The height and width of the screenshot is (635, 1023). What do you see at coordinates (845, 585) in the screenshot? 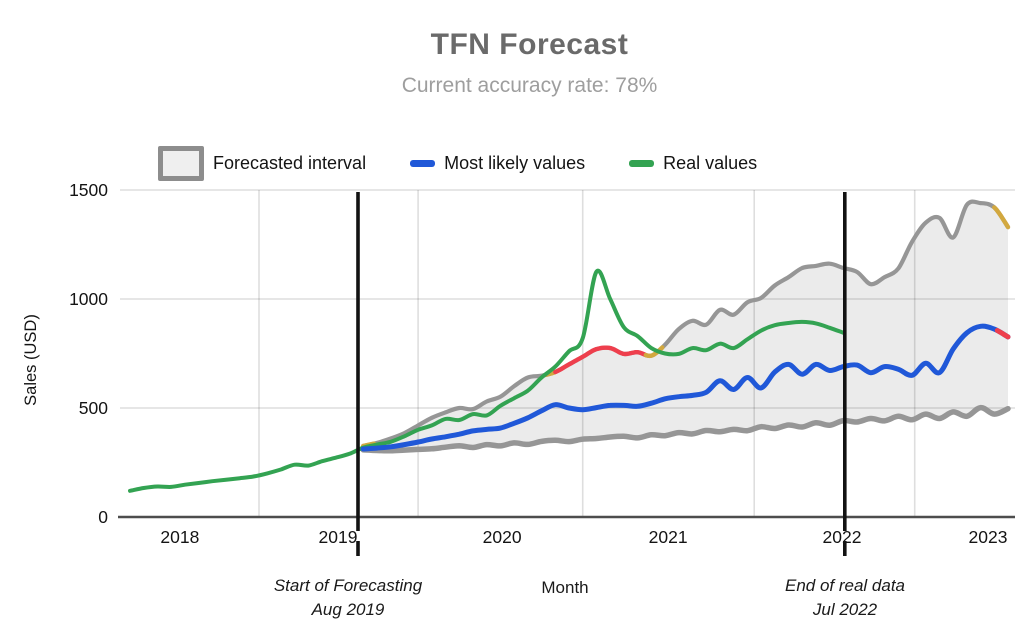
I see `annotation-end-line1: End of real data` at bounding box center [845, 585].